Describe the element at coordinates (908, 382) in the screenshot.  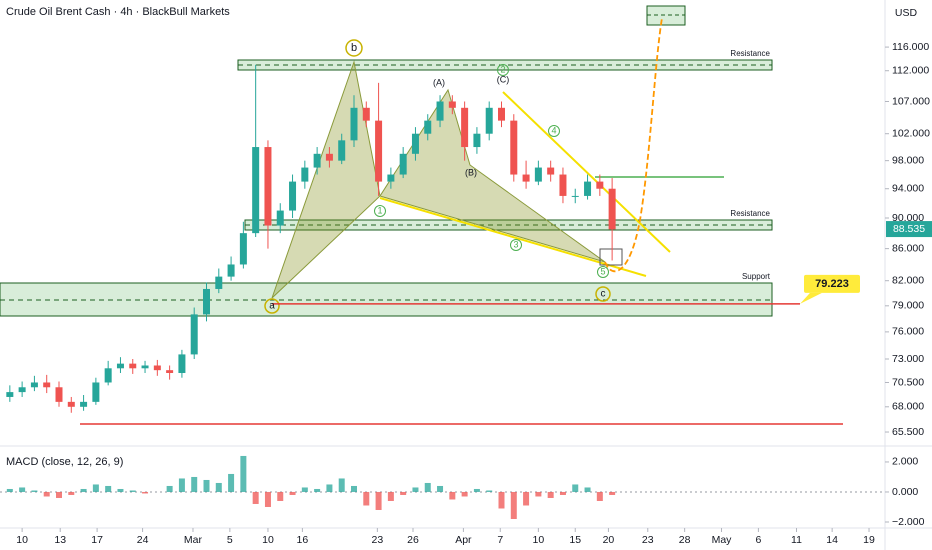
I see `y-tick-label: 70.500` at that location.